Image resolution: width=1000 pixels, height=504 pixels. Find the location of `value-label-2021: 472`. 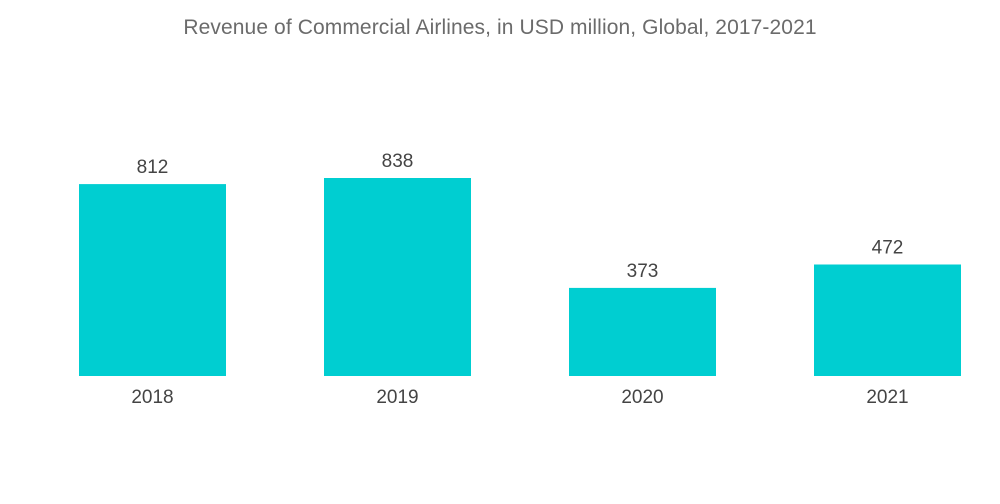

value-label-2021: 472 is located at coordinates (888, 248).